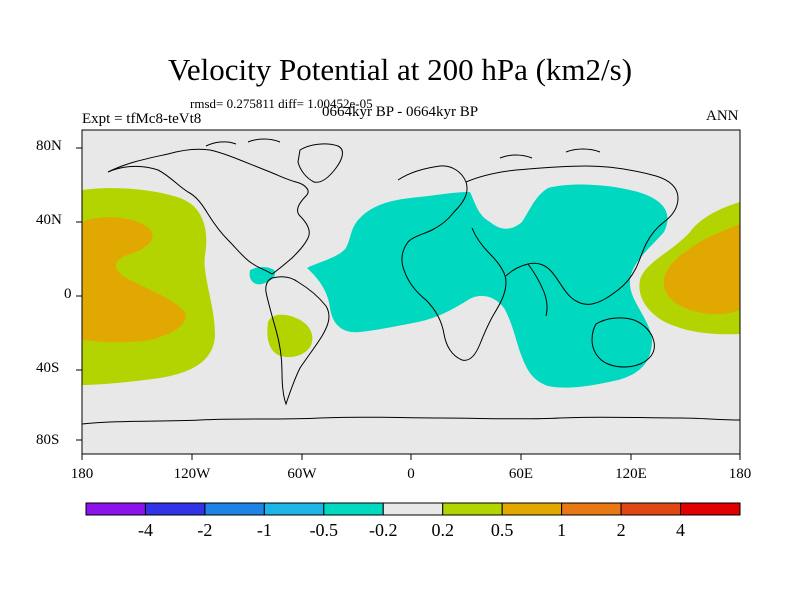 This screenshot has width=800, height=600. Describe the element at coordinates (411, 474) in the screenshot. I see `x-tick-0: 0` at that location.